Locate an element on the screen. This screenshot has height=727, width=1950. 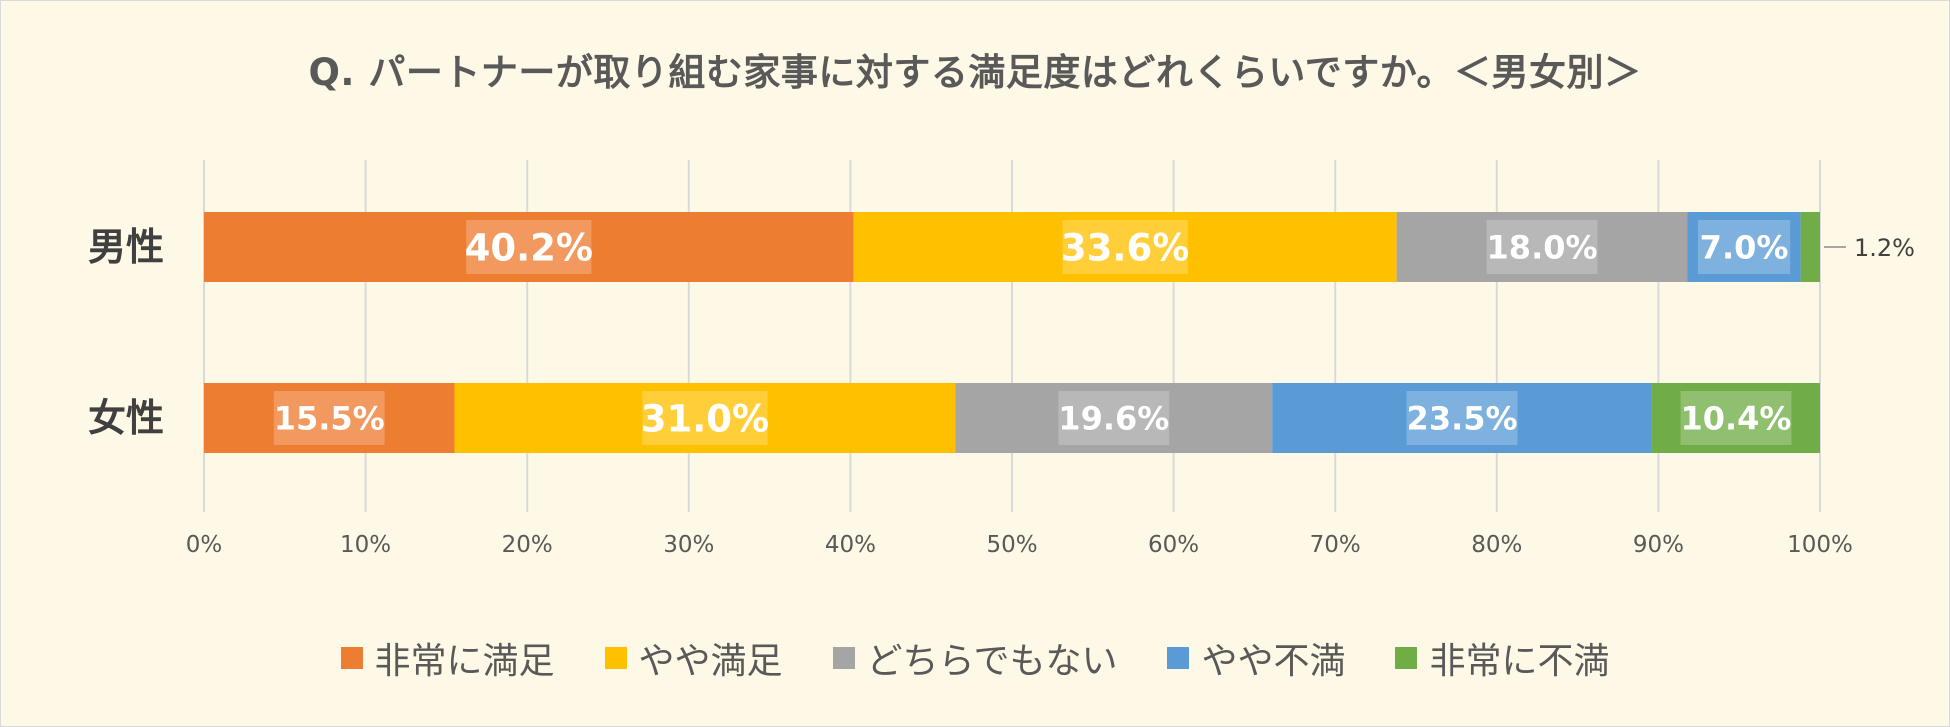
legend-item: やや不満 is located at coordinates (1256, 658).